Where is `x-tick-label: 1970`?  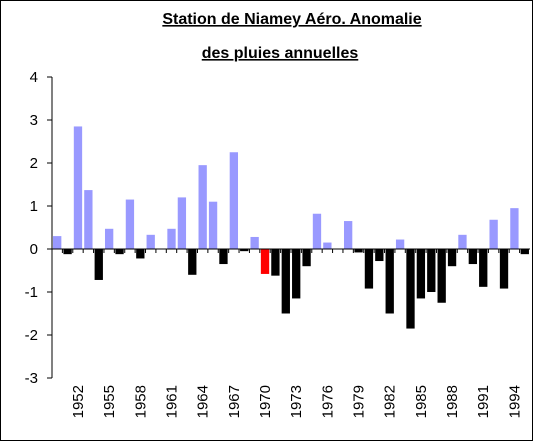
x-tick-label: 1970 is located at coordinates (265, 401).